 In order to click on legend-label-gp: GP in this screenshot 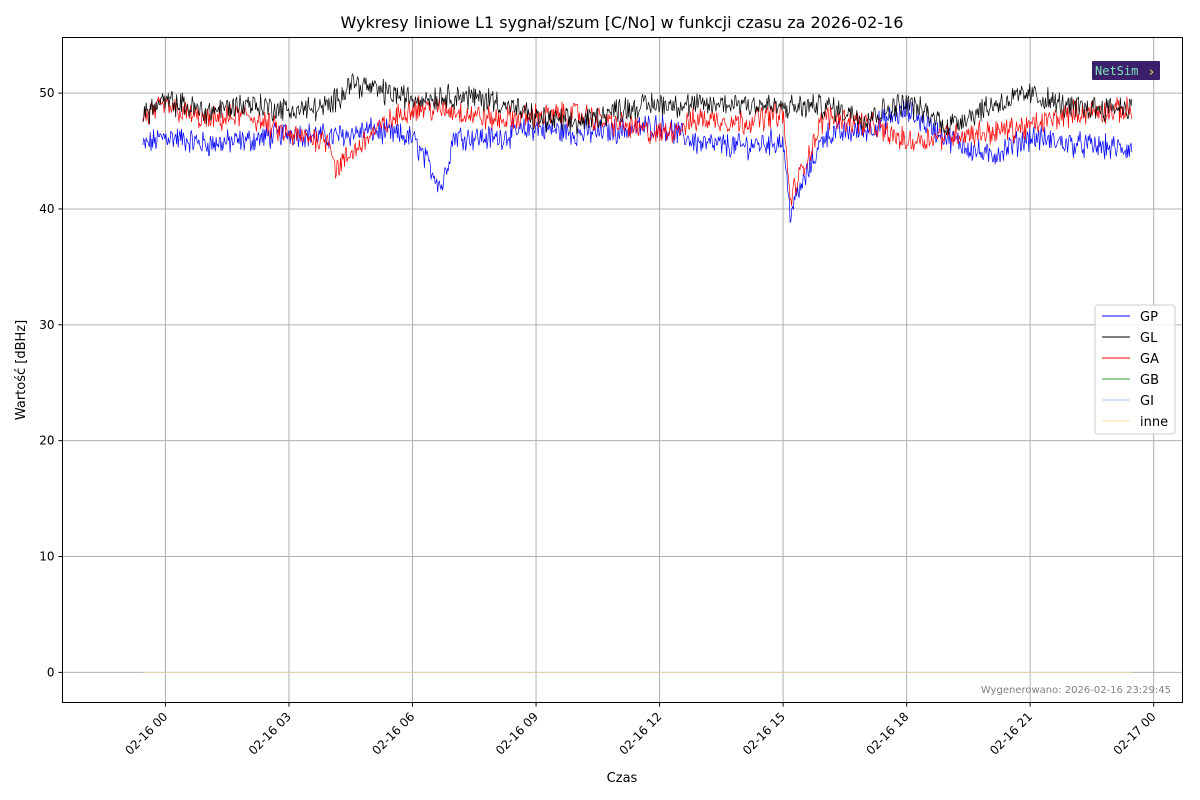, I will do `click(1149, 317)`.